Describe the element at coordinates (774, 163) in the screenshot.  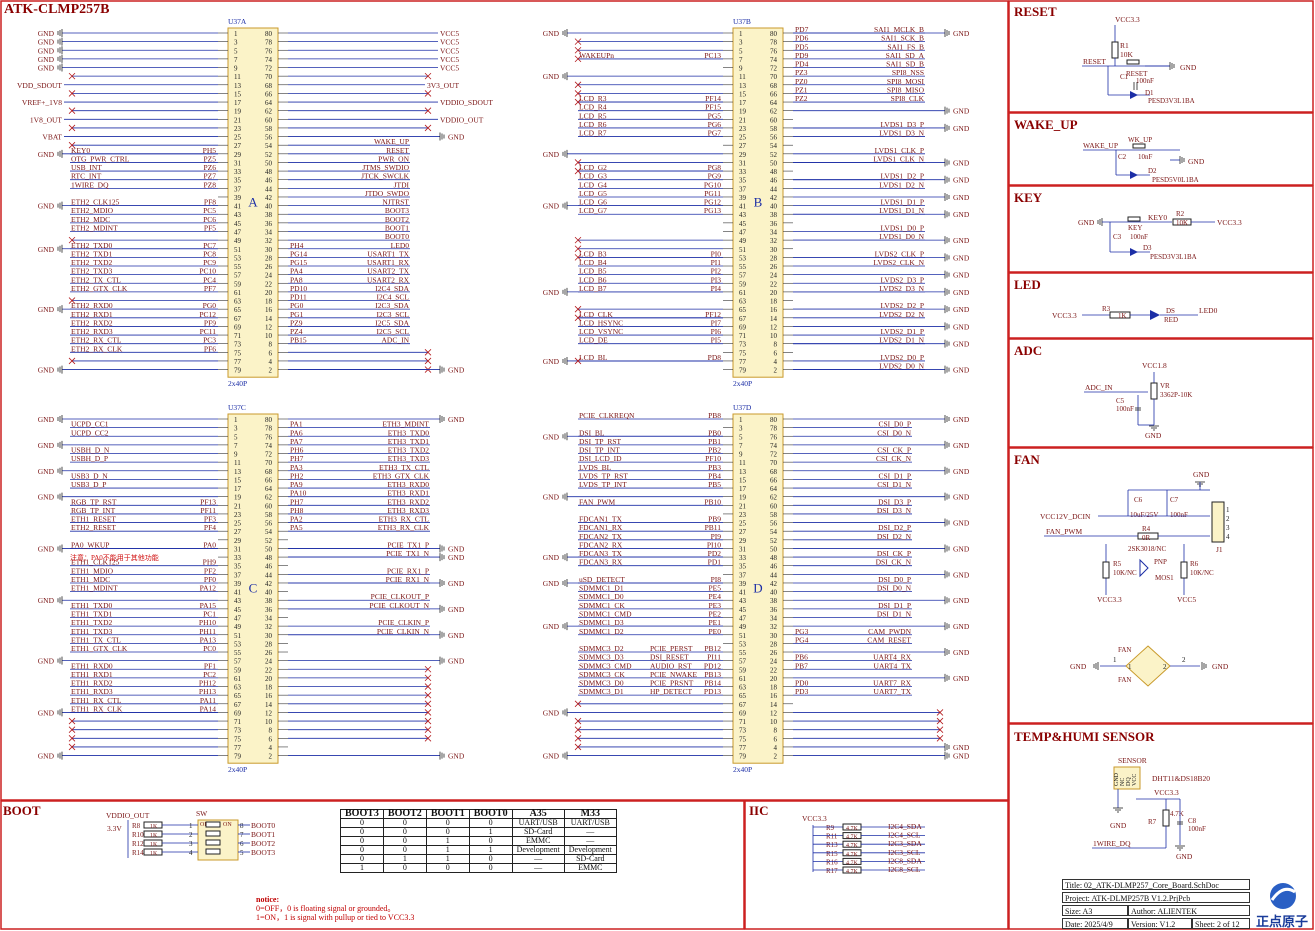
I see `pin-number: 50` at that location.